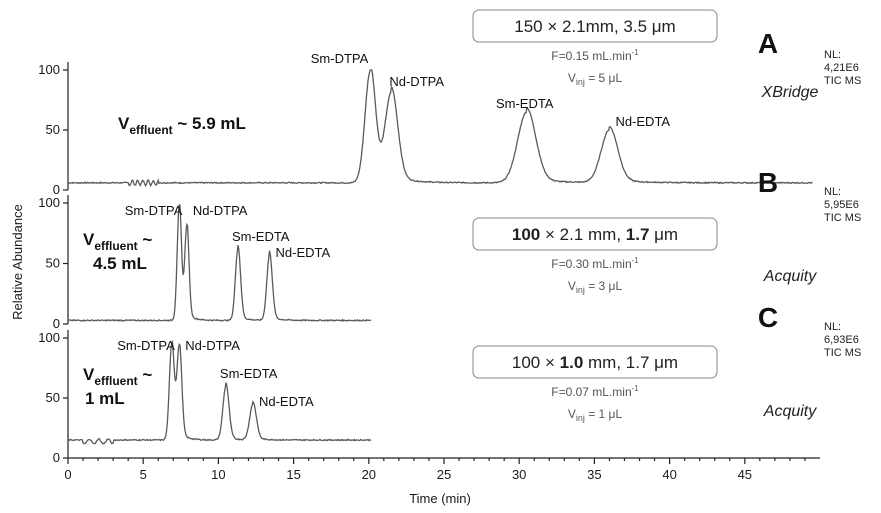 The image size is (881, 513). Describe the element at coordinates (790, 411) in the screenshot. I see `column-name-C: Acquity` at that location.